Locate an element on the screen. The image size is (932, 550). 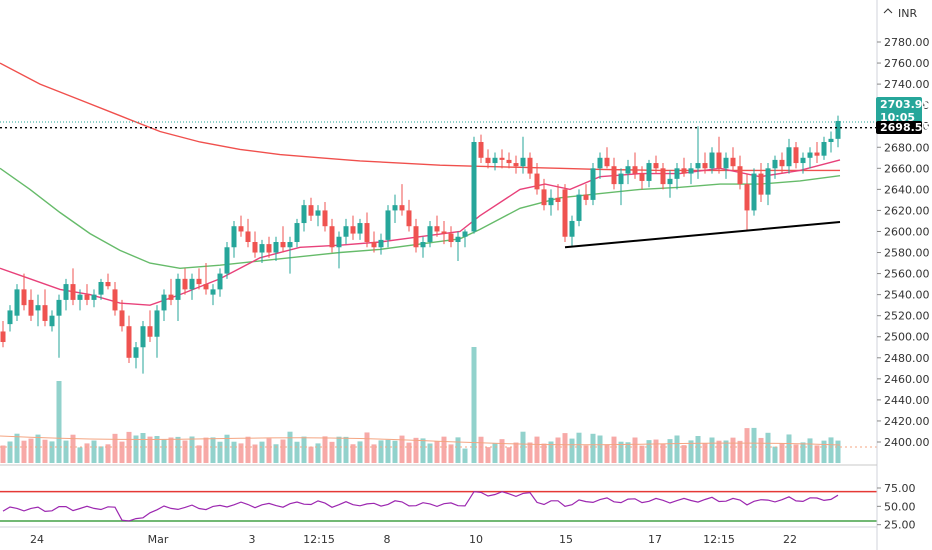
rsi-axis: 75.00 50.00 25.00 is located at coordinates (896, 507).